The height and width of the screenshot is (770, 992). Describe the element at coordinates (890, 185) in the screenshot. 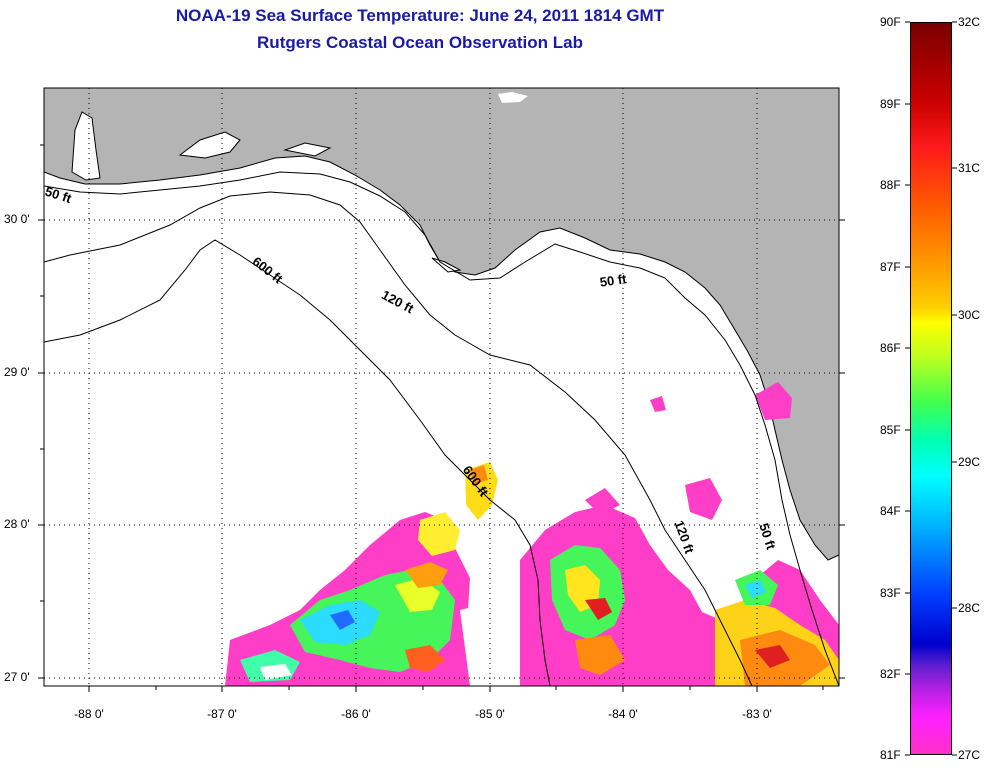

I see `cb-label-88F: 88F` at that location.